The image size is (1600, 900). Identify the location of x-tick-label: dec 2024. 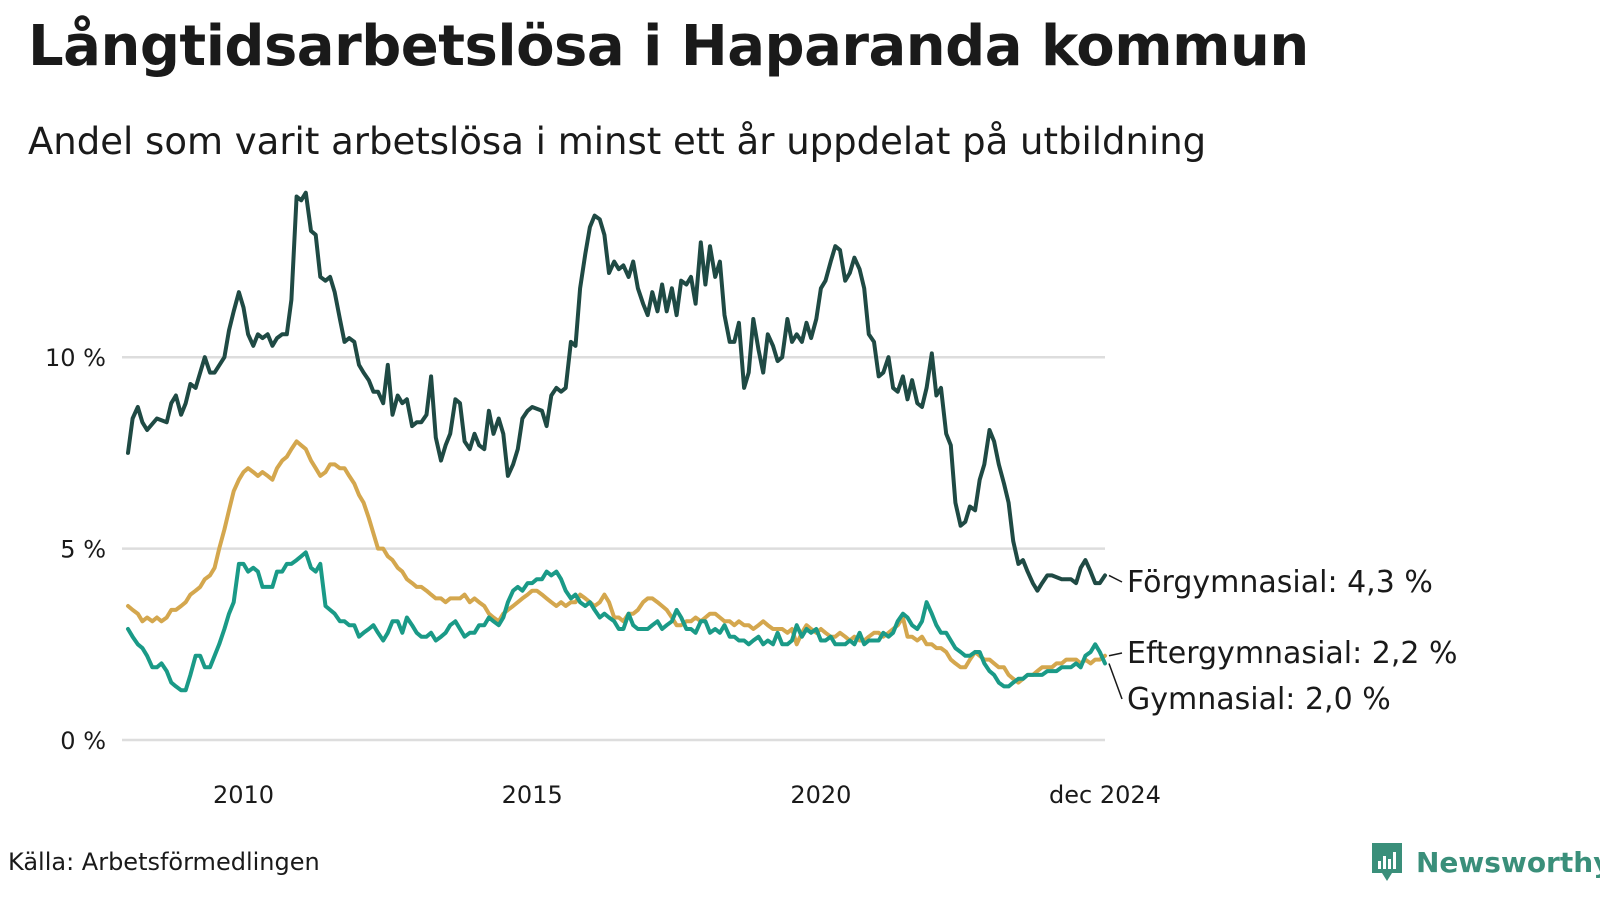
(1105, 795).